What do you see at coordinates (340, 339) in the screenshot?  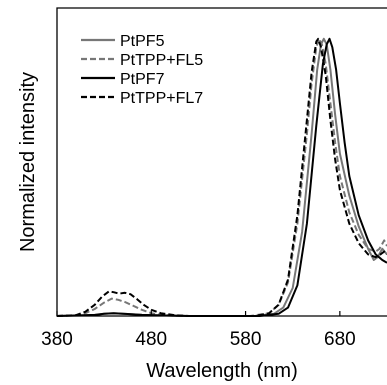 I see `x-tick-label: 680` at bounding box center [340, 339].